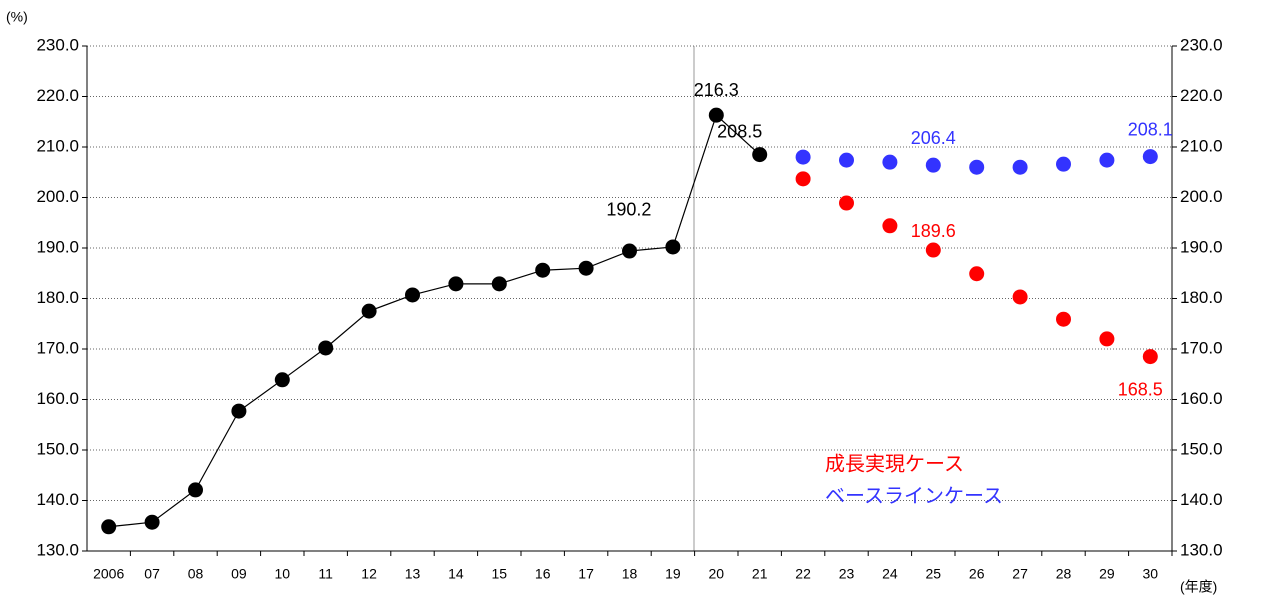  Describe the element at coordinates (894, 463) in the screenshot. I see `legend-label: 成長実現ケース` at that location.